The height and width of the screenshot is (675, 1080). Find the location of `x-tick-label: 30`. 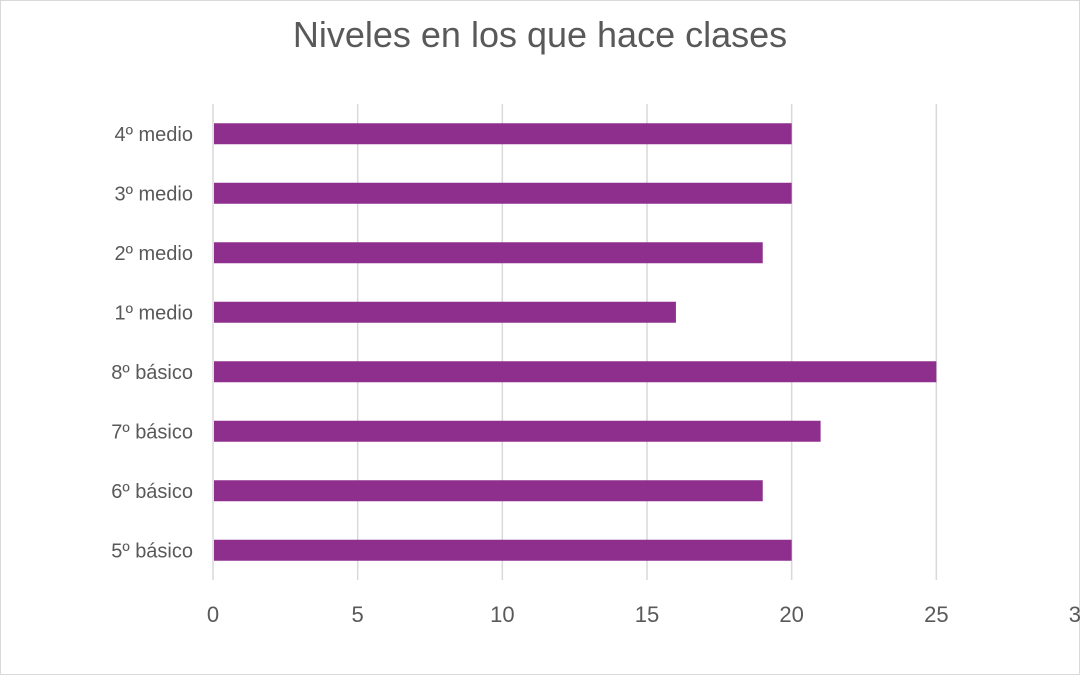

x-tick-label: 30 is located at coordinates (1074, 614).